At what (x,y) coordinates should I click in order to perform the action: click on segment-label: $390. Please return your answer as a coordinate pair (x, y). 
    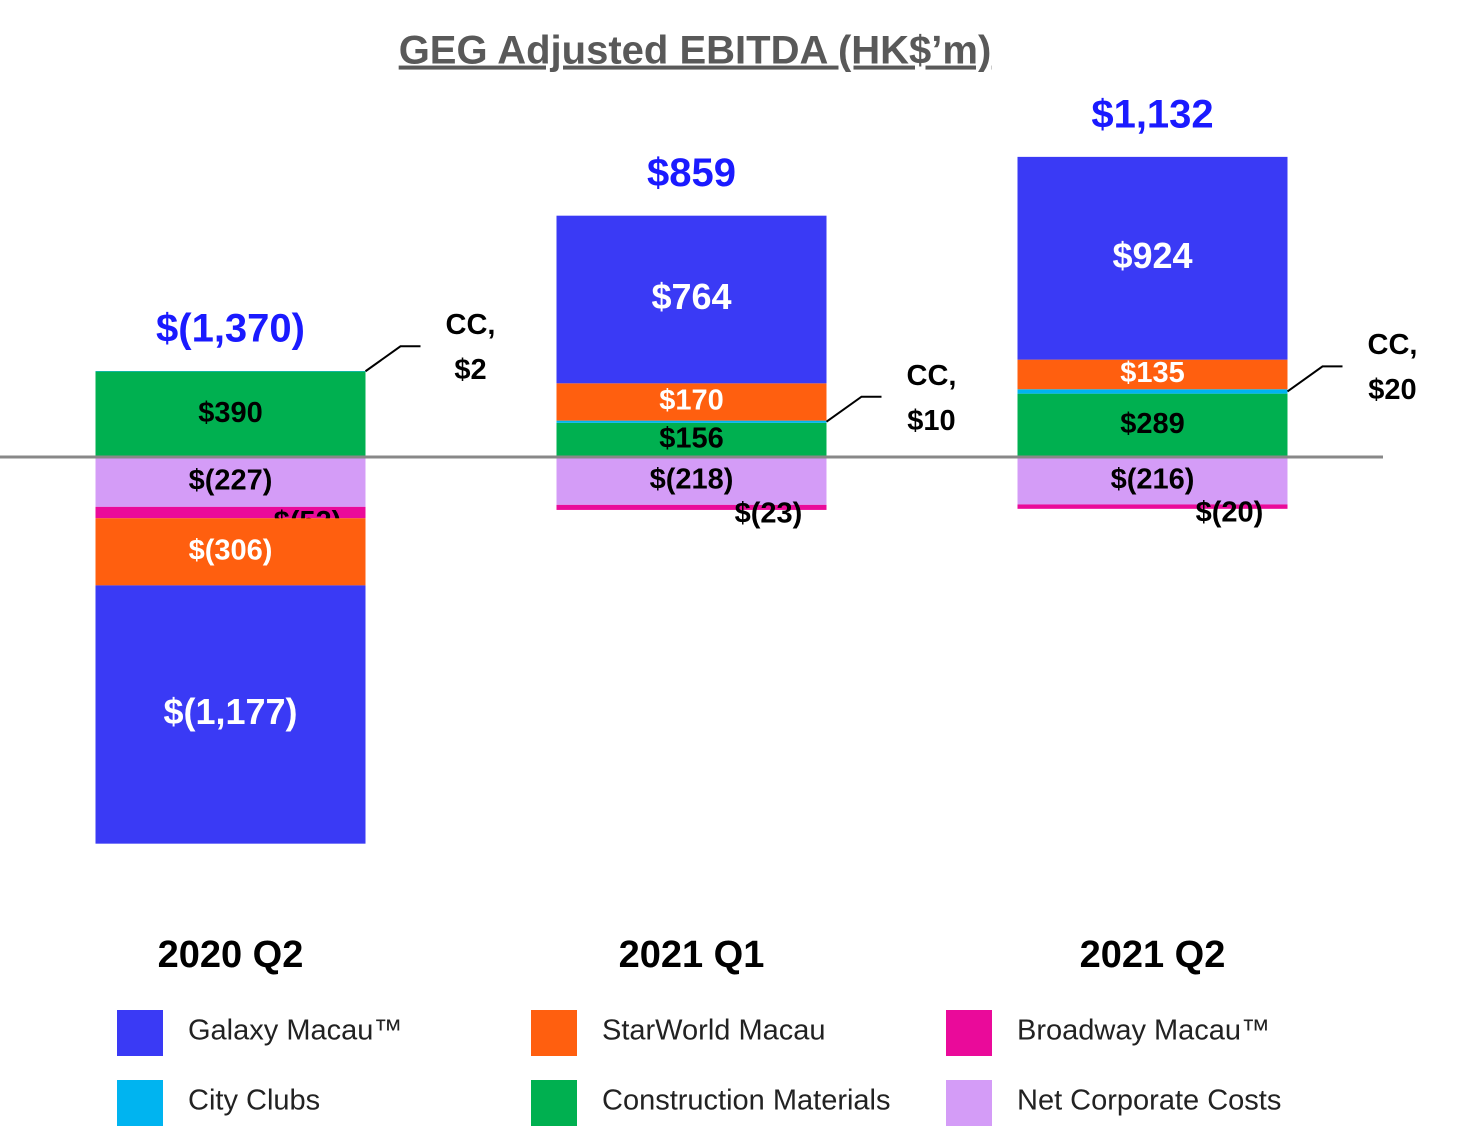
    Looking at the image, I should click on (230, 413).